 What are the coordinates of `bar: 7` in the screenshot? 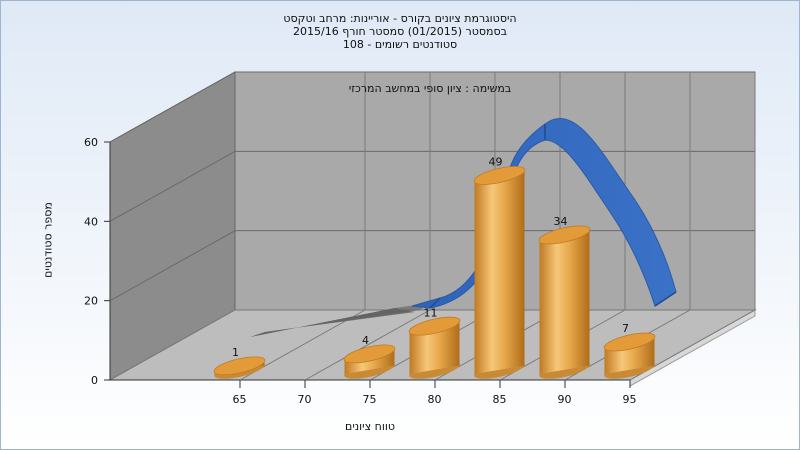 It's located at (629, 350).